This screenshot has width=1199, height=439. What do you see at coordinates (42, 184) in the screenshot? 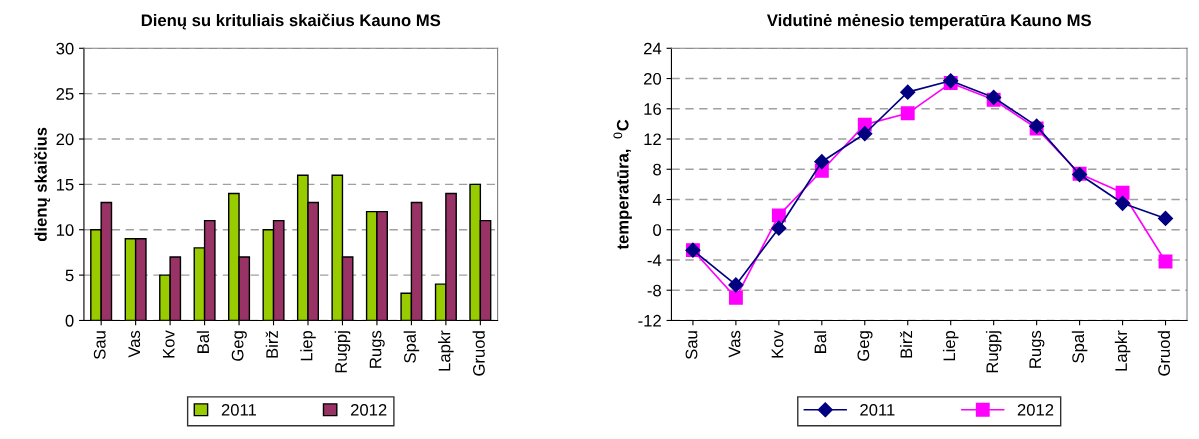
I see `y-axis-title: dienų skaičius` at bounding box center [42, 184].